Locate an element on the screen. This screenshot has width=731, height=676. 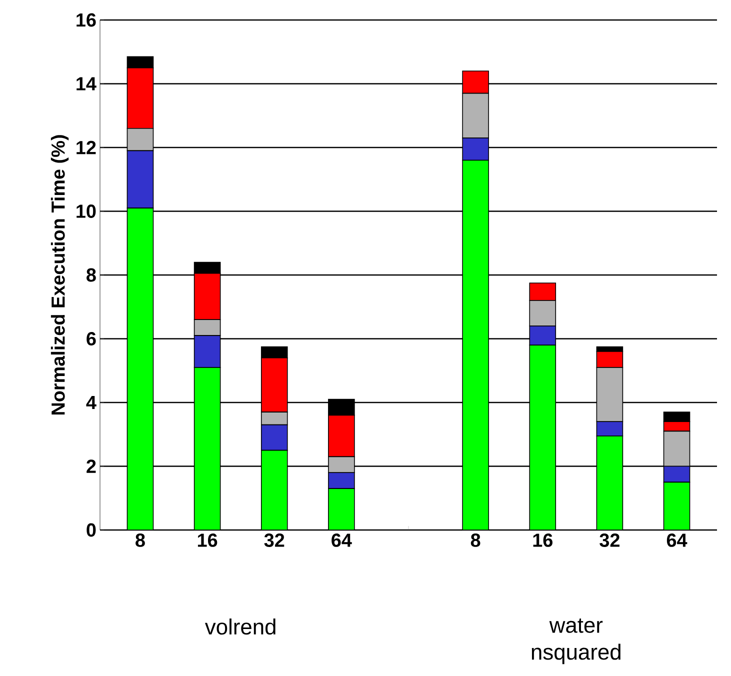
y-tick-label: 16 is located at coordinates (86, 20).